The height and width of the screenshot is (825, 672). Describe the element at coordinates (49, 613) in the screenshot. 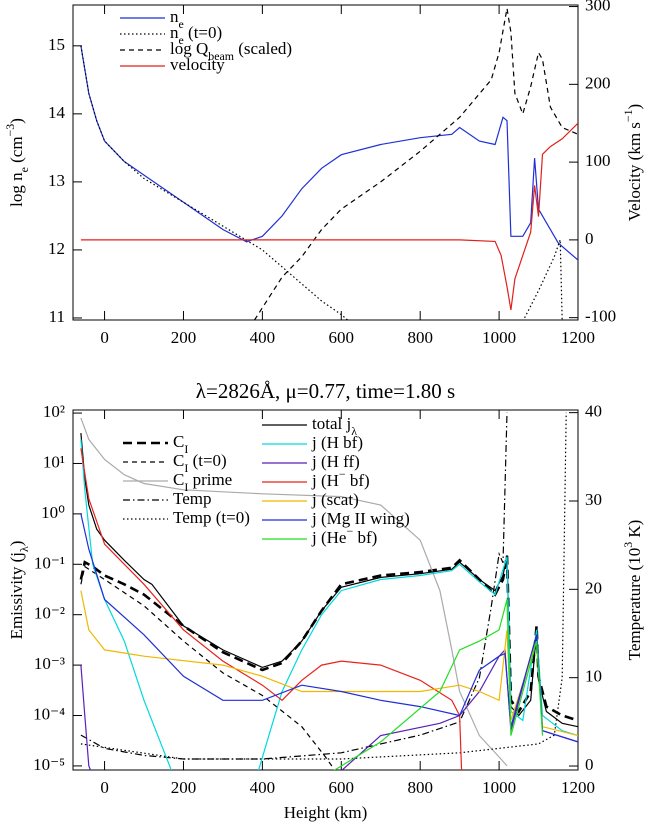

I see `y-tick-label: 10⁻²` at that location.